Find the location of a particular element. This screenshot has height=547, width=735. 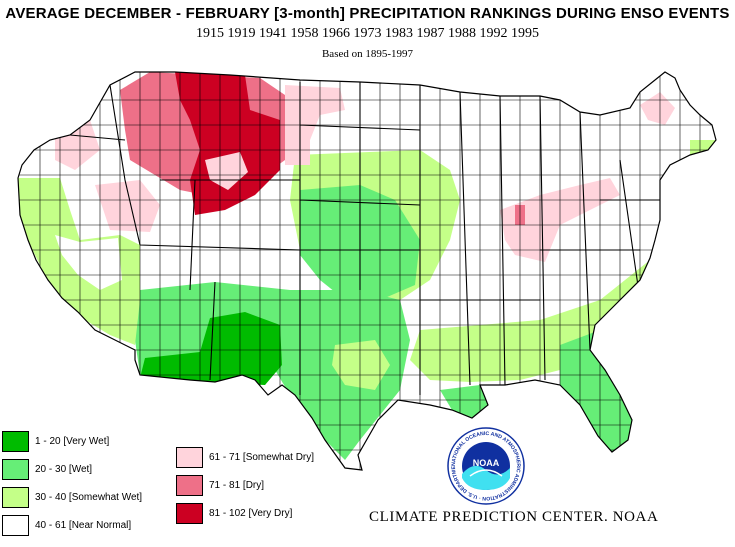

region-rockies-very-dry is located at coordinates (227, 143).